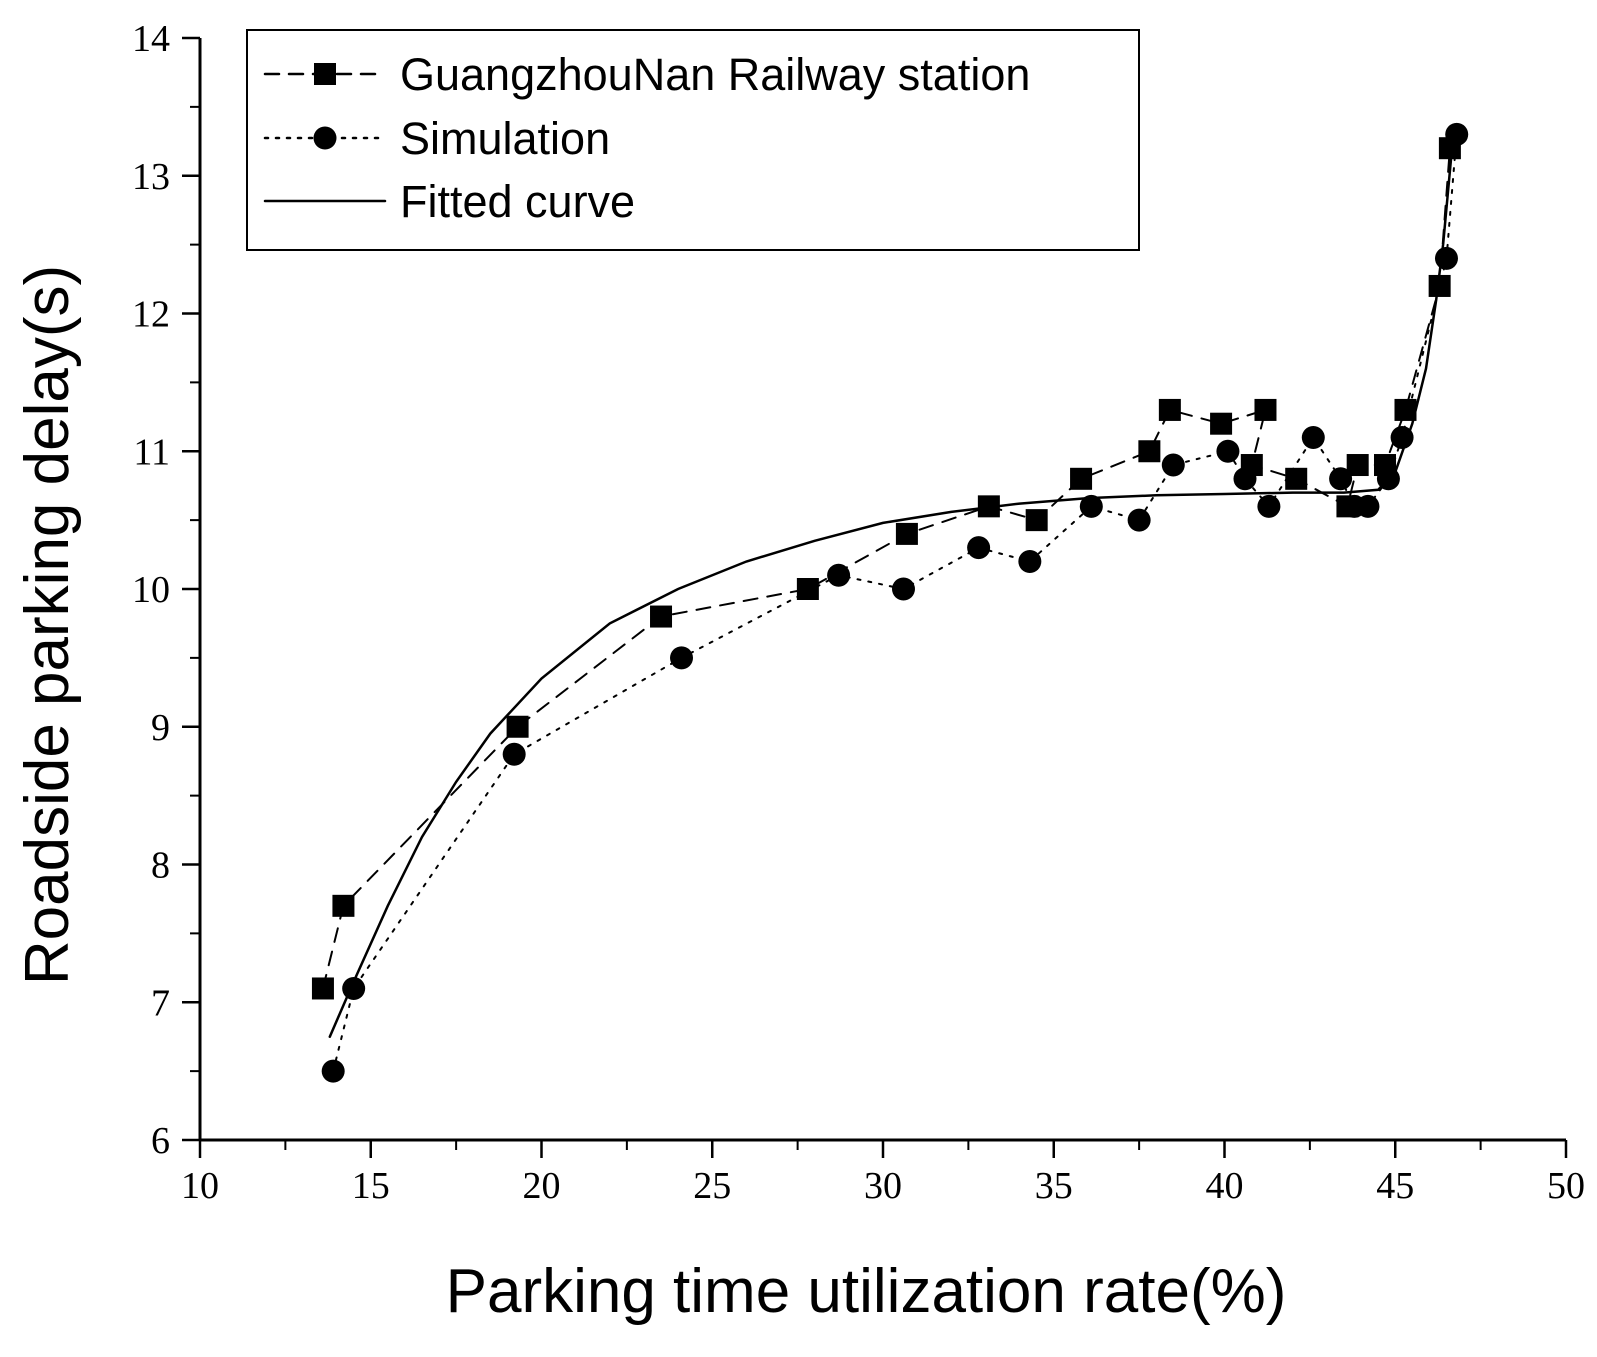  Describe the element at coordinates (151, 590) in the screenshot. I see `y-tick-label: 10` at that location.